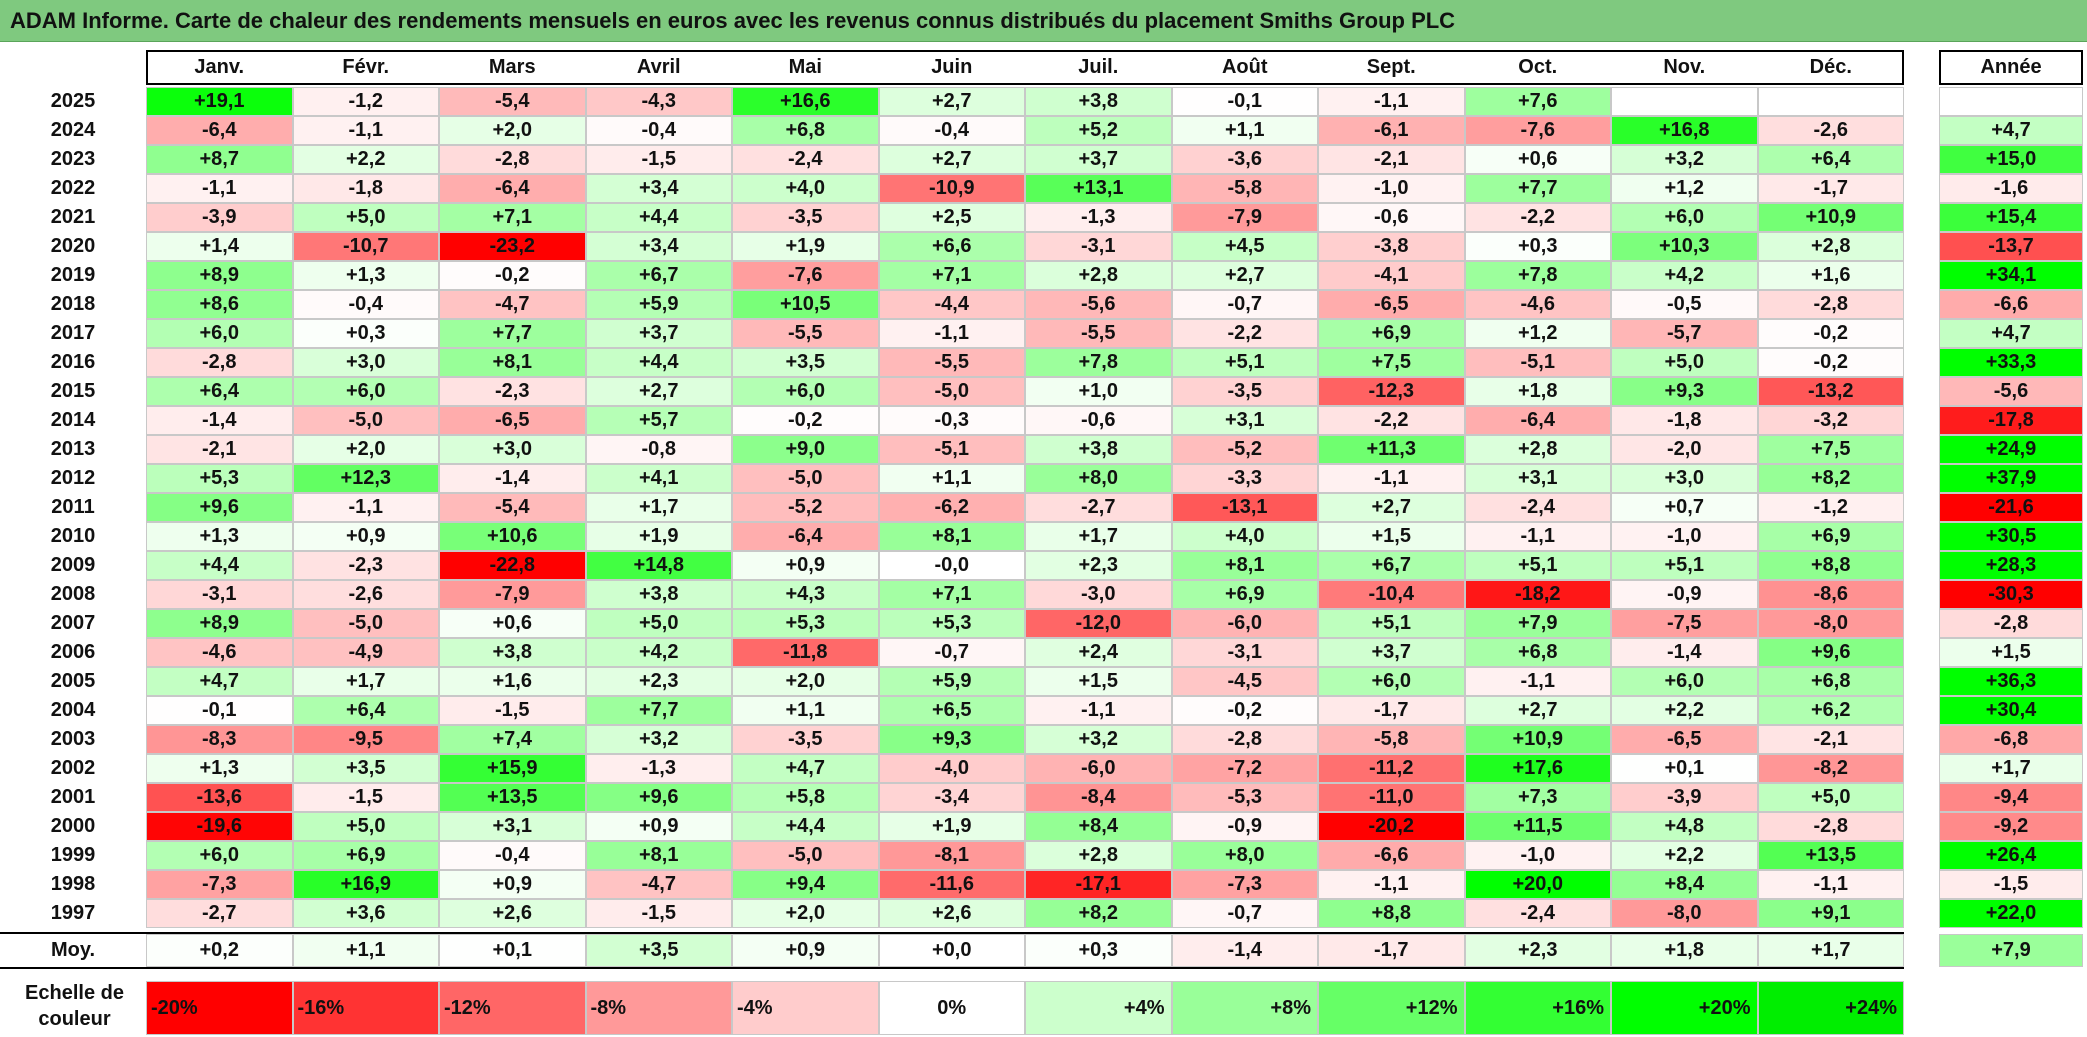 The height and width of the screenshot is (1037, 2087). What do you see at coordinates (951, 826) in the screenshot?
I see `heatmap-cell: +1,9` at bounding box center [951, 826].